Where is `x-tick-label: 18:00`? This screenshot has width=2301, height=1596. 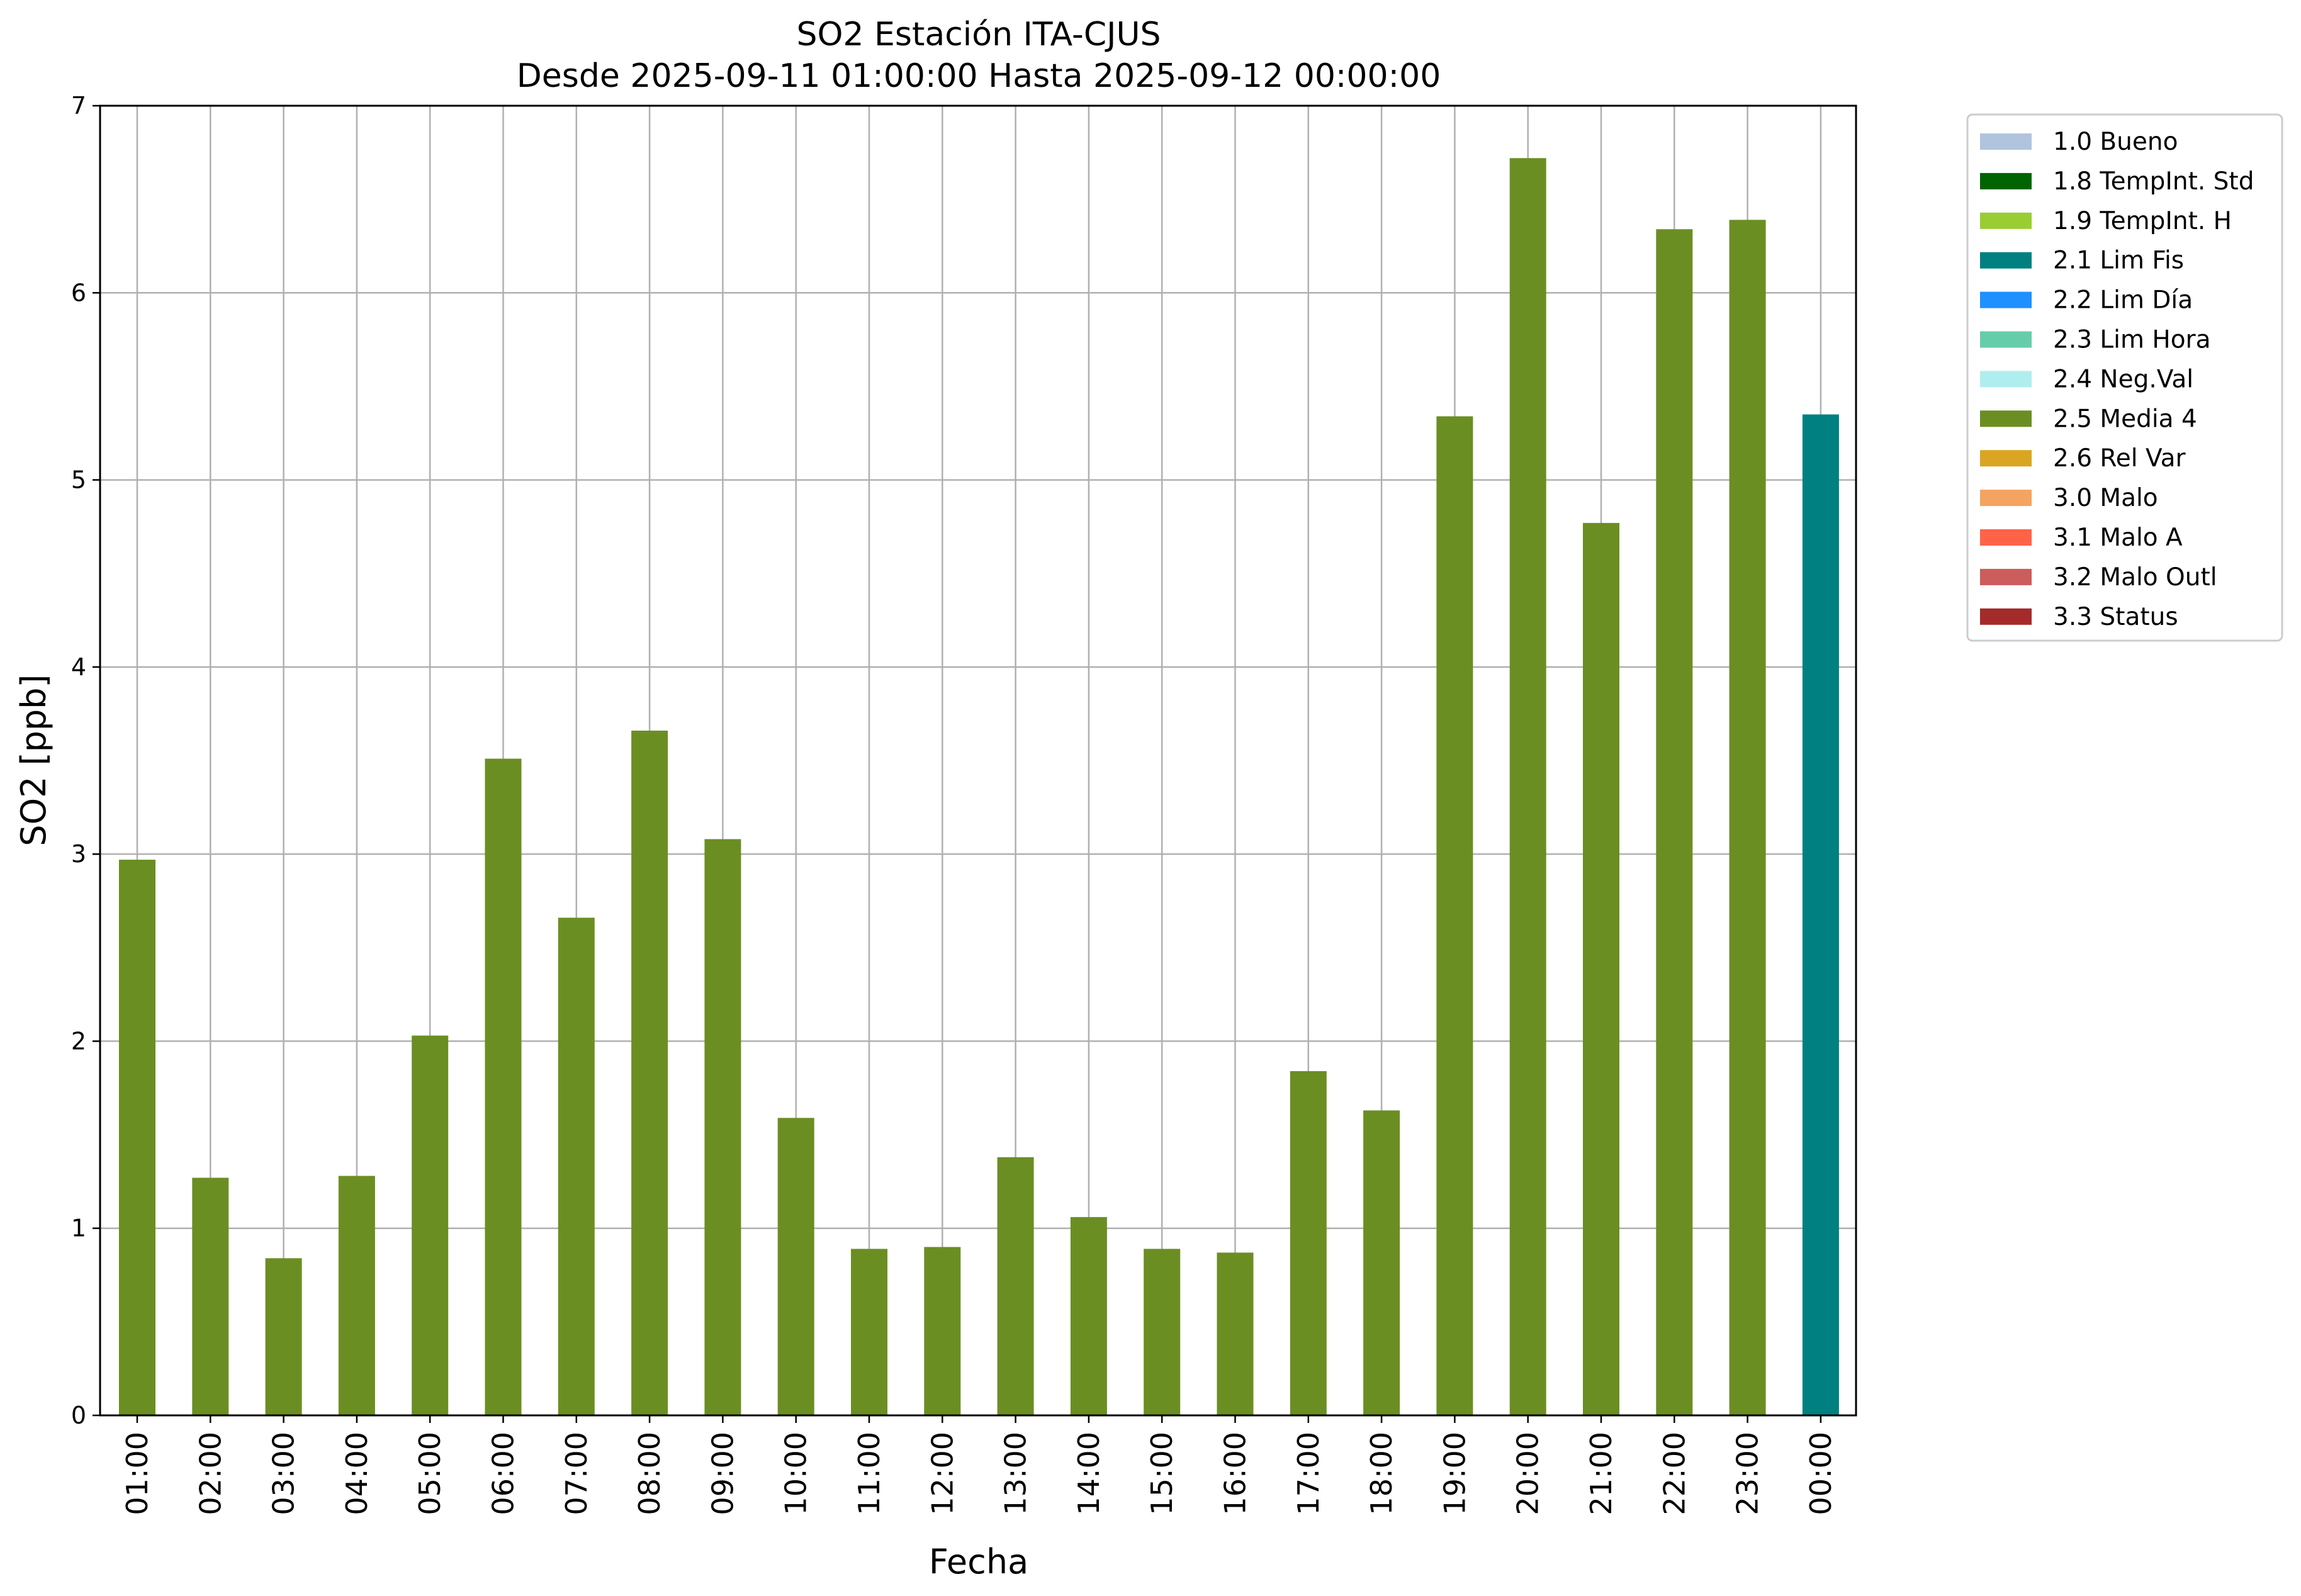 x-tick-label: 18:00 is located at coordinates (1381, 1473).